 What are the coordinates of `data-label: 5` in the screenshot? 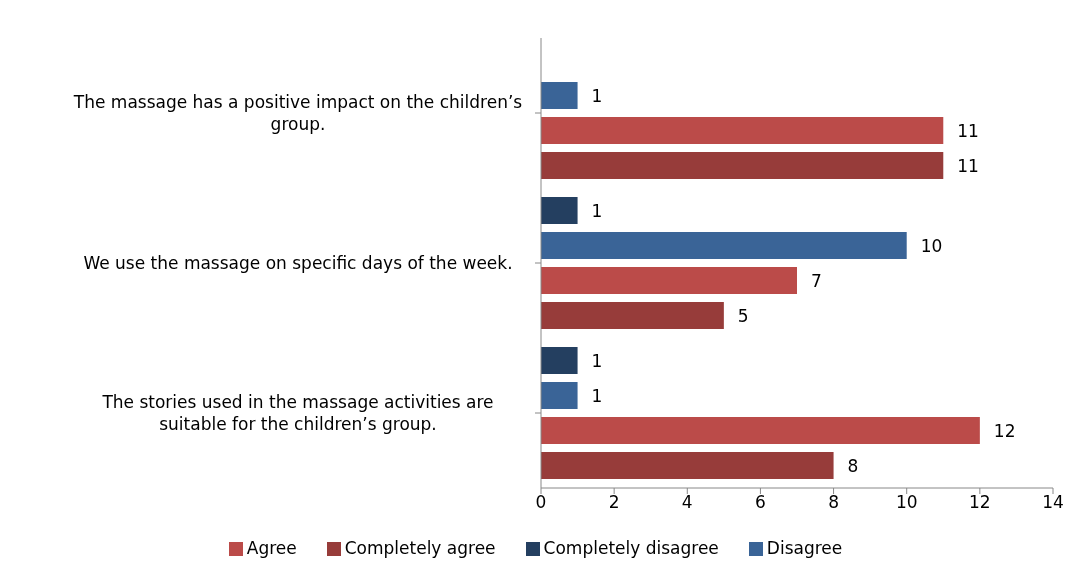 It's located at (743, 315).